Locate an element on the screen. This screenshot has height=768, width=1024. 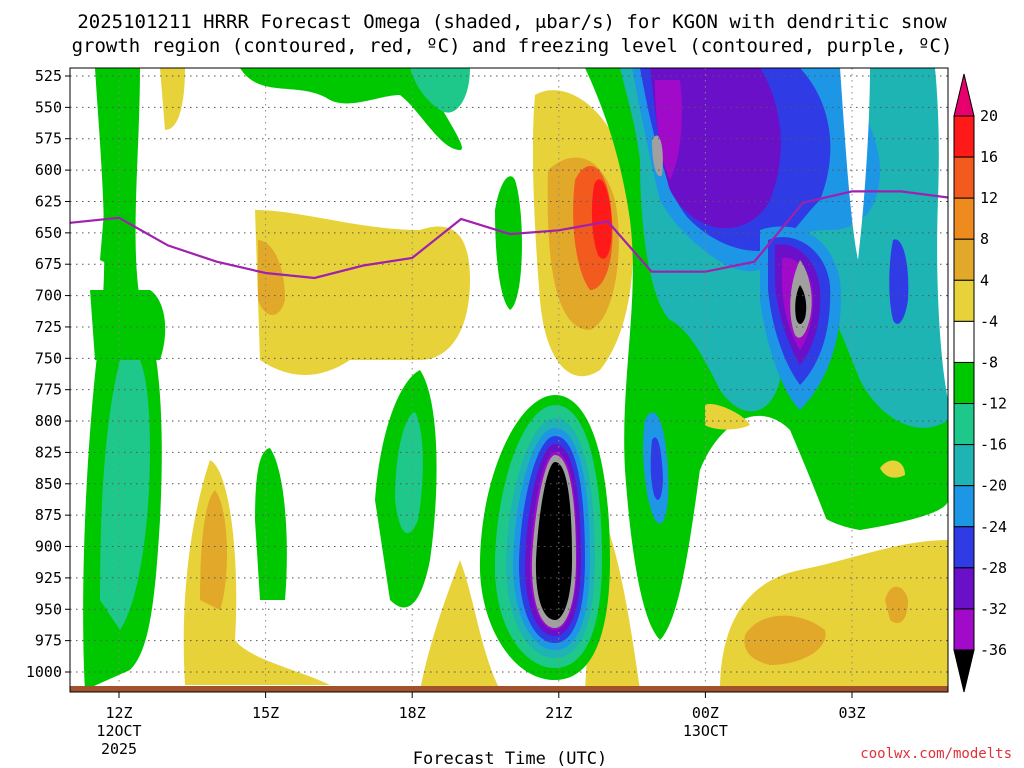
y-tick-label: 675 is located at coordinates (48, 264).